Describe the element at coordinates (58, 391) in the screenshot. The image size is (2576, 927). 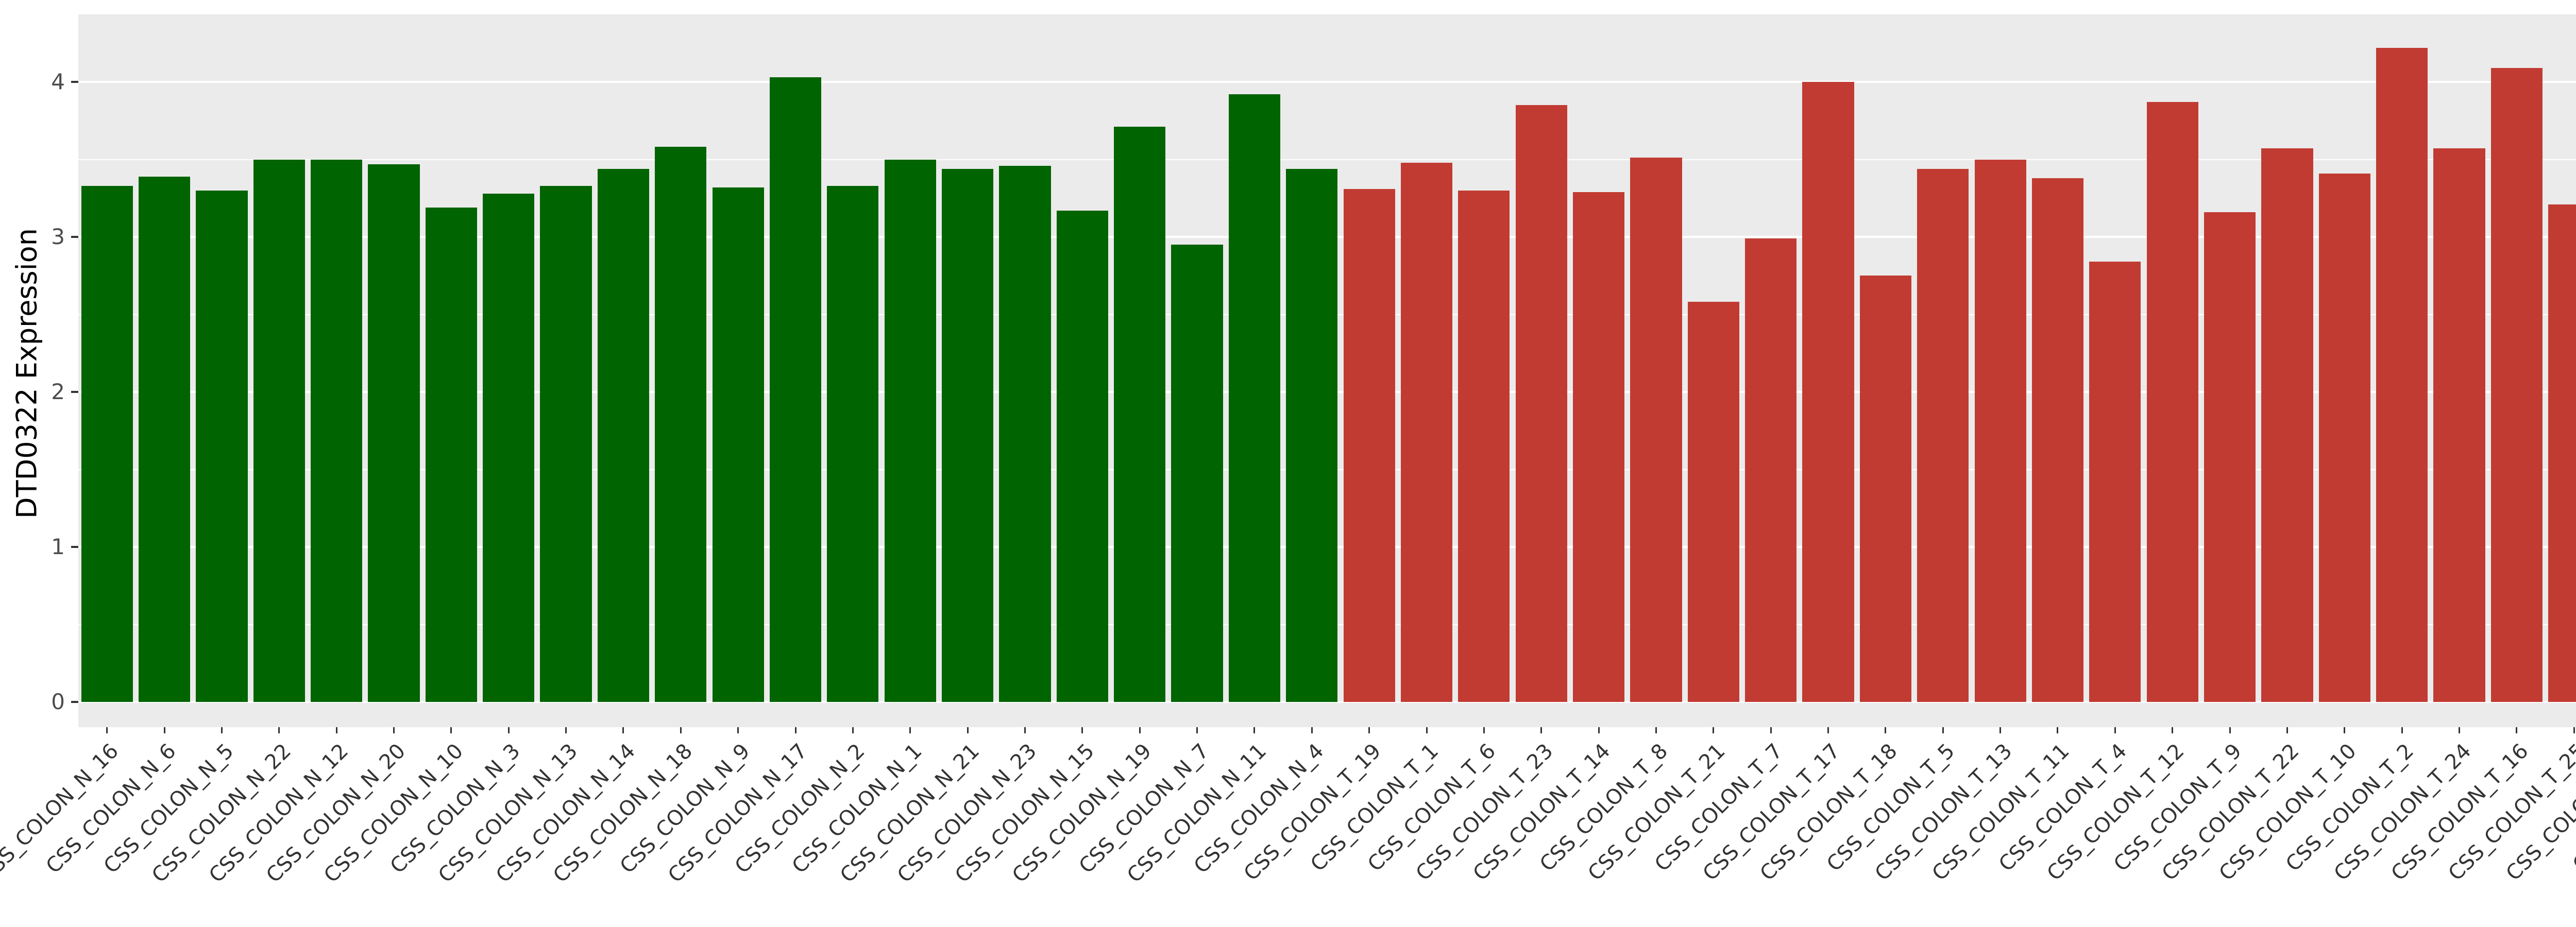
I see `y-tick-label: 2` at that location.